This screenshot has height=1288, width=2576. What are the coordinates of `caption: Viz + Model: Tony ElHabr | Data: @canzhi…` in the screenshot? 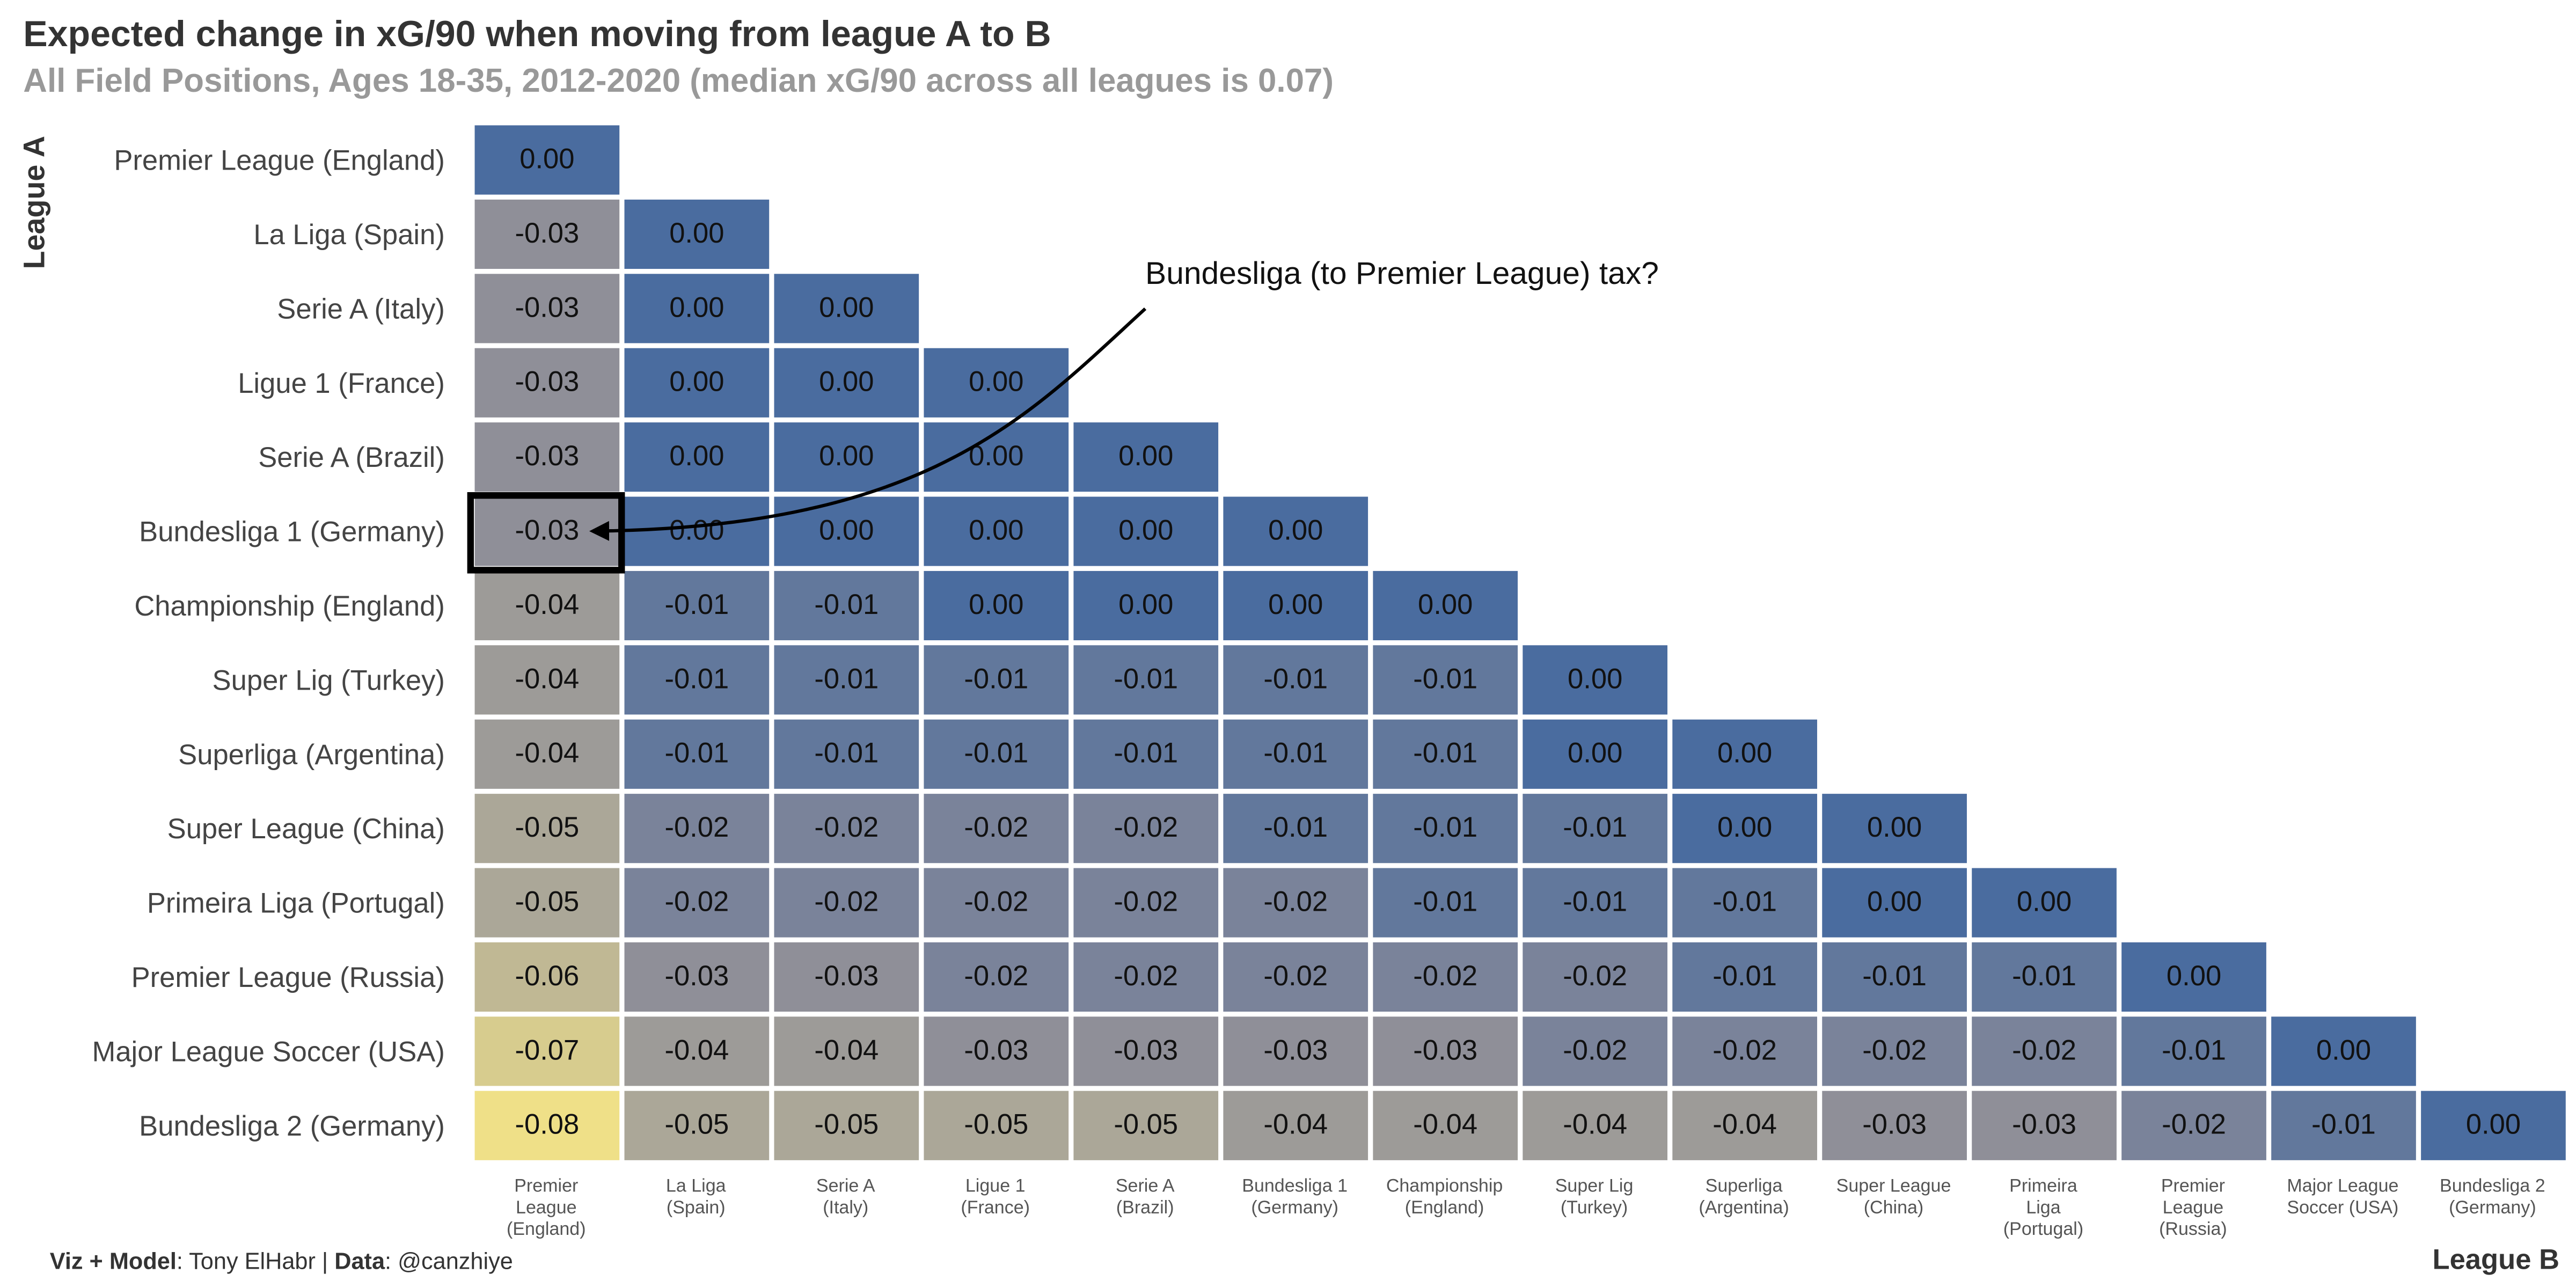 It's located at (281, 1262).